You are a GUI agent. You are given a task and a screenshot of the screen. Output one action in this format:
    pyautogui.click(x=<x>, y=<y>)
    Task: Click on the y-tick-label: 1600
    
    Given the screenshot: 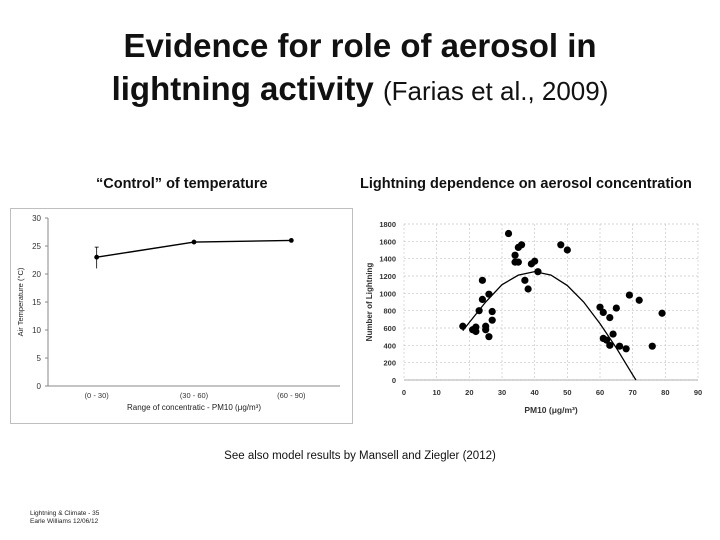 What is the action you would take?
    pyautogui.click(x=387, y=241)
    